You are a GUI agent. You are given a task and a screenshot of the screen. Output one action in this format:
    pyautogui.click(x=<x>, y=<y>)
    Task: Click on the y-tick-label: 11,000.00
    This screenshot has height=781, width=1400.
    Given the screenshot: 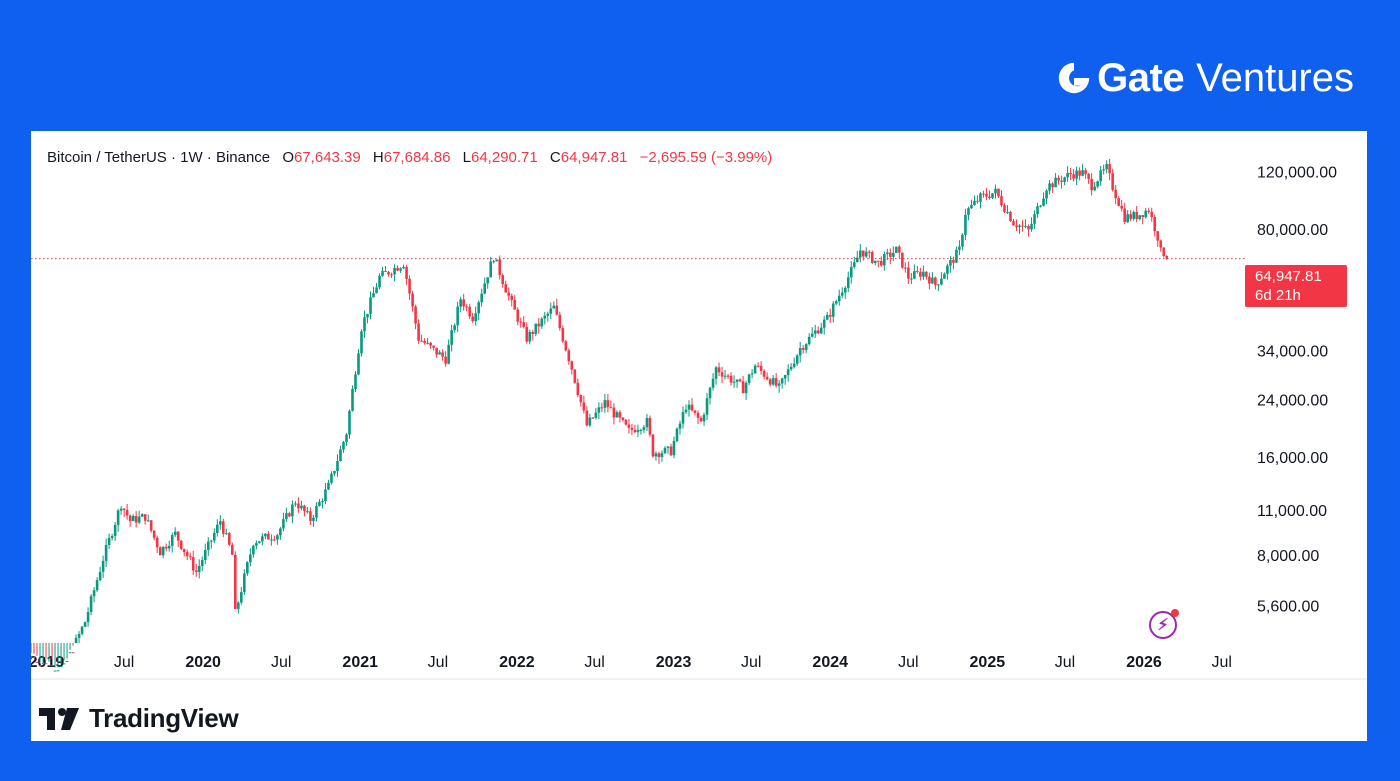 What is the action you would take?
    pyautogui.click(x=1292, y=511)
    